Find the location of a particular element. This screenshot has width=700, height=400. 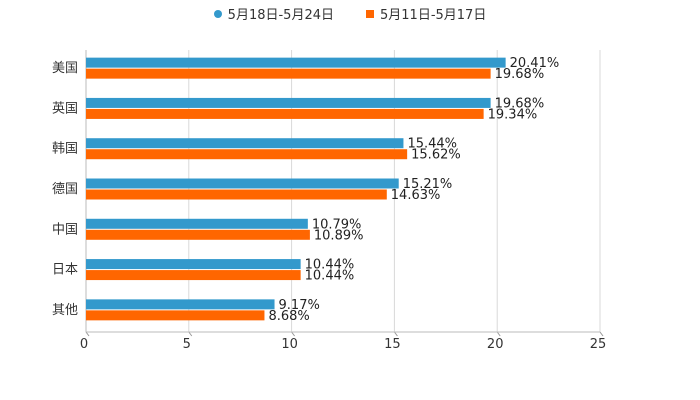

category-label: 日本 is located at coordinates (65, 270).